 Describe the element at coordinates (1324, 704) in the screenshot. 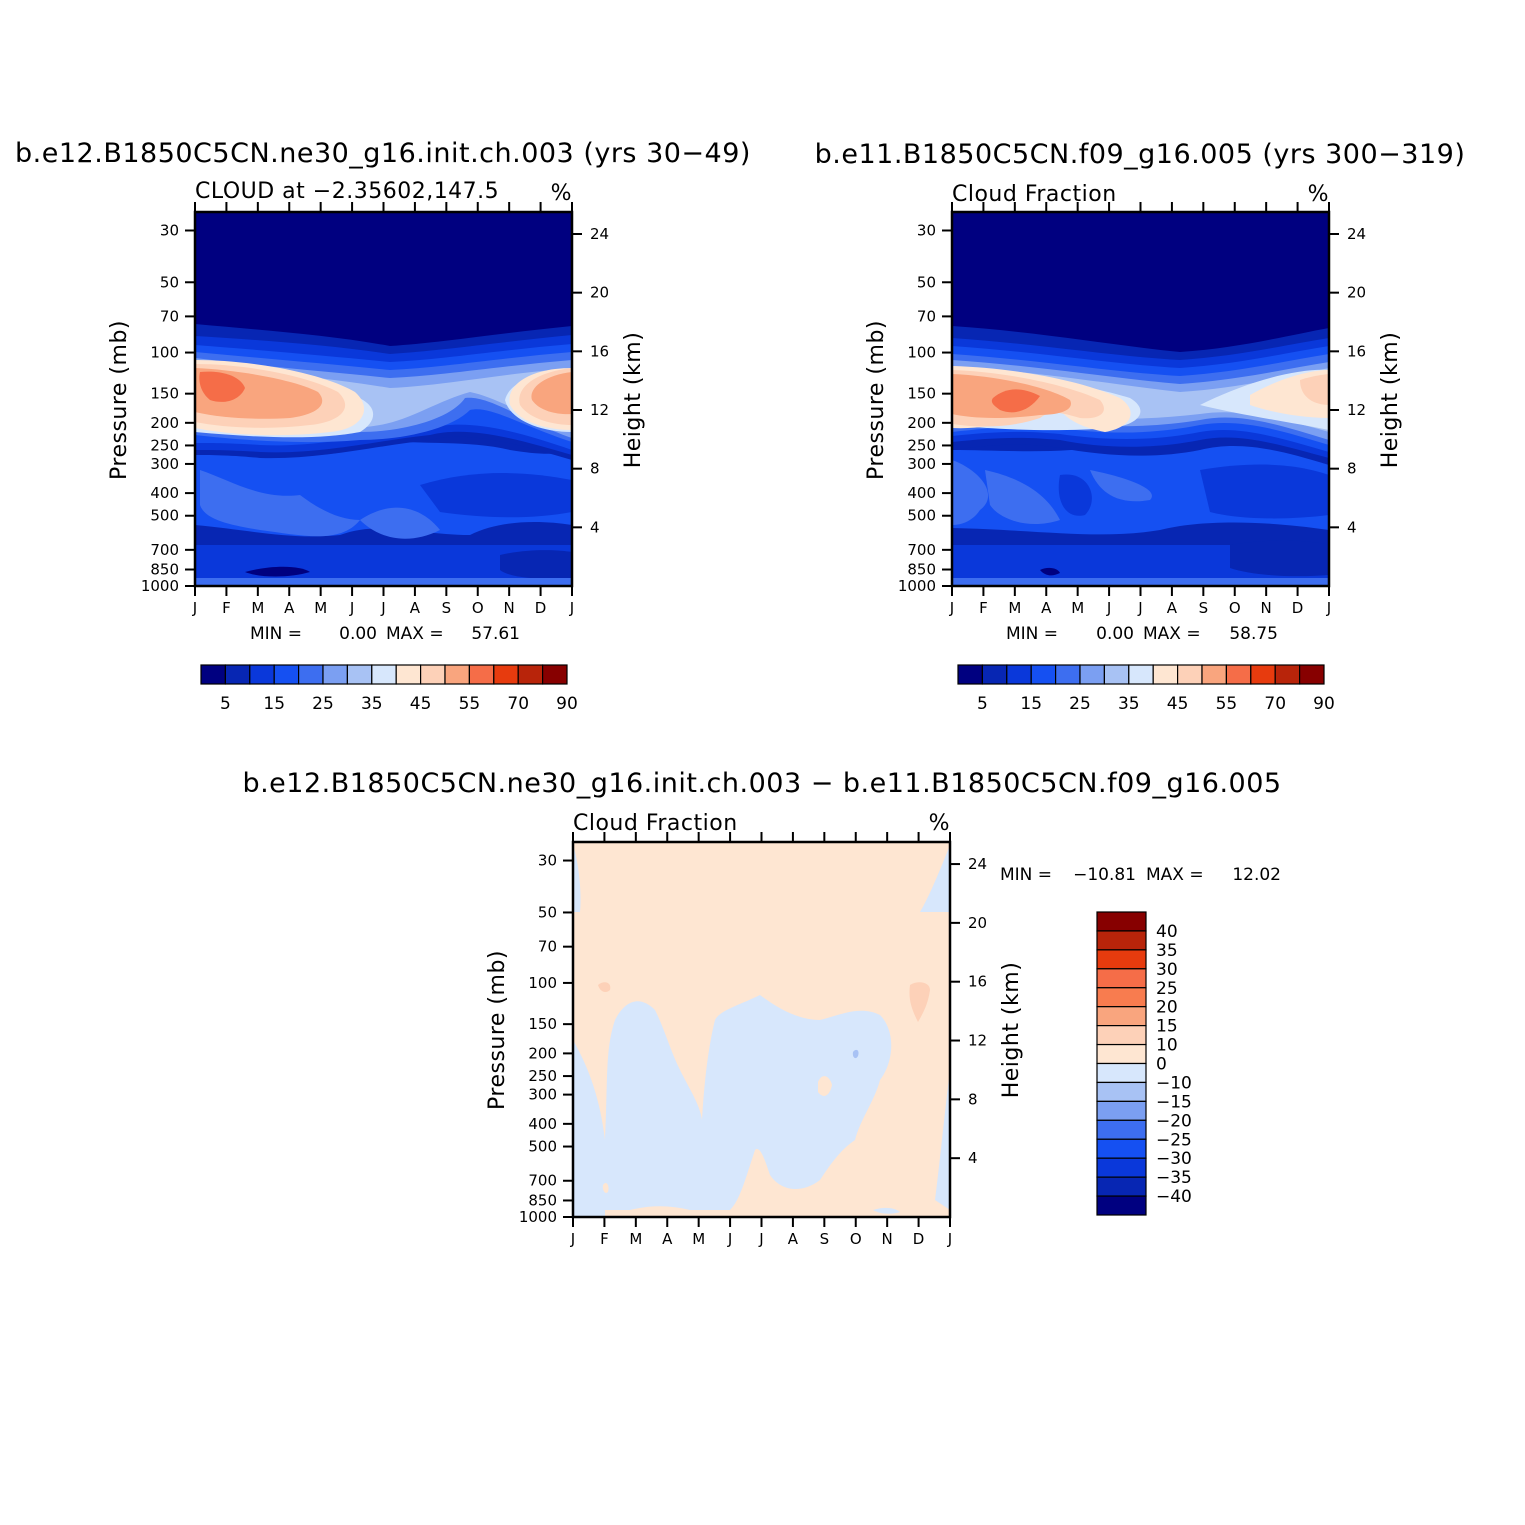

I see `colorbar-label: 90` at that location.